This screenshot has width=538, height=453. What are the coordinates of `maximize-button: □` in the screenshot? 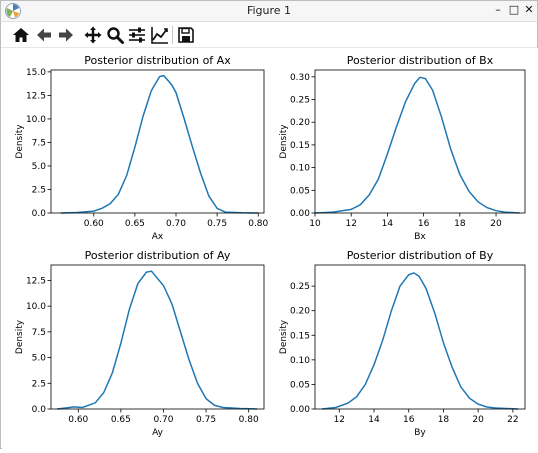 It's located at (514, 9).